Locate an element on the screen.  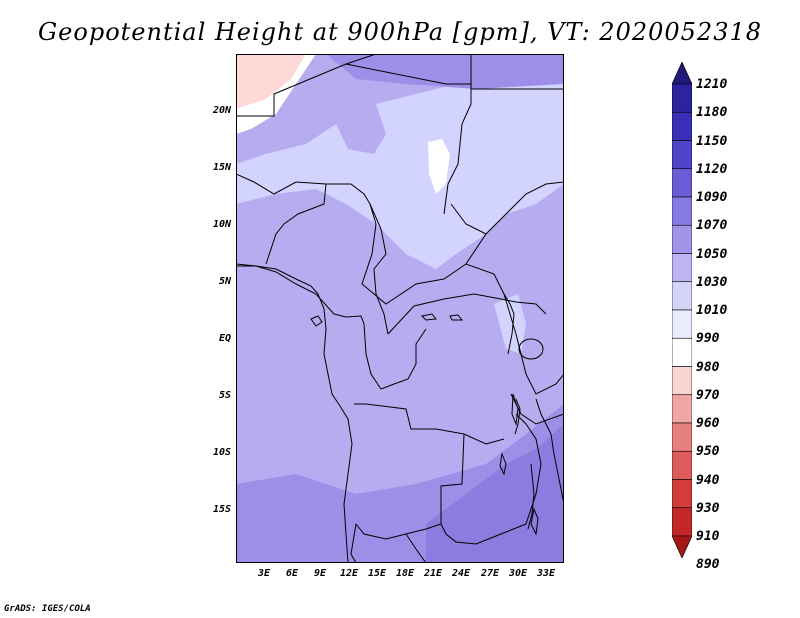
colorbar-top-arrow is located at coordinates (682, 73).